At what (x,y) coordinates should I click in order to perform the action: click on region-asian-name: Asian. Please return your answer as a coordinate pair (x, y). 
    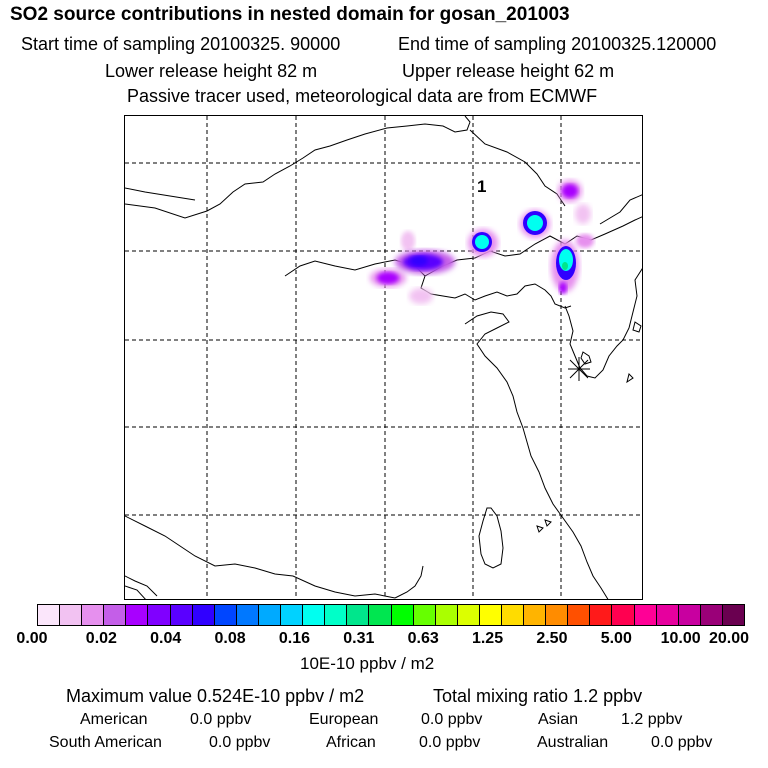
    Looking at the image, I should click on (558, 719).